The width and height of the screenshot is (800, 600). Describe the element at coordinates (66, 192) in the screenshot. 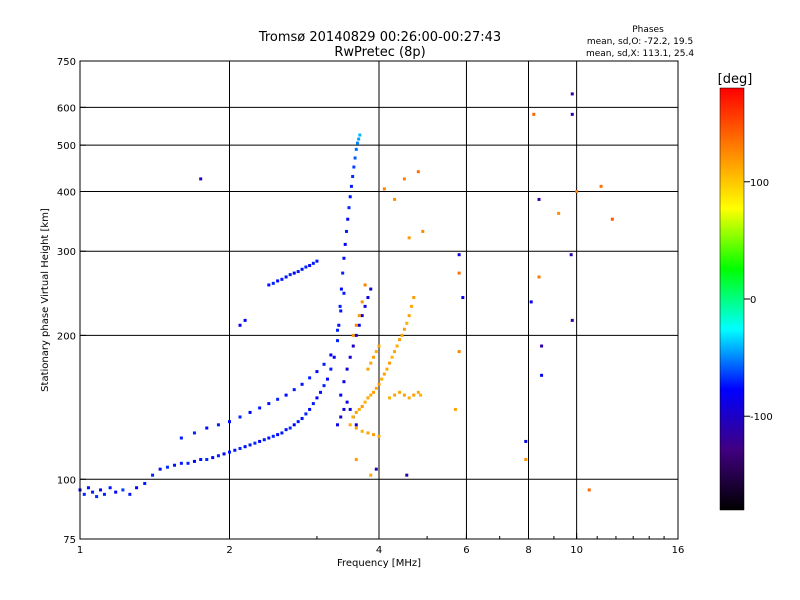

I see `y-tick-label: 400` at that location.